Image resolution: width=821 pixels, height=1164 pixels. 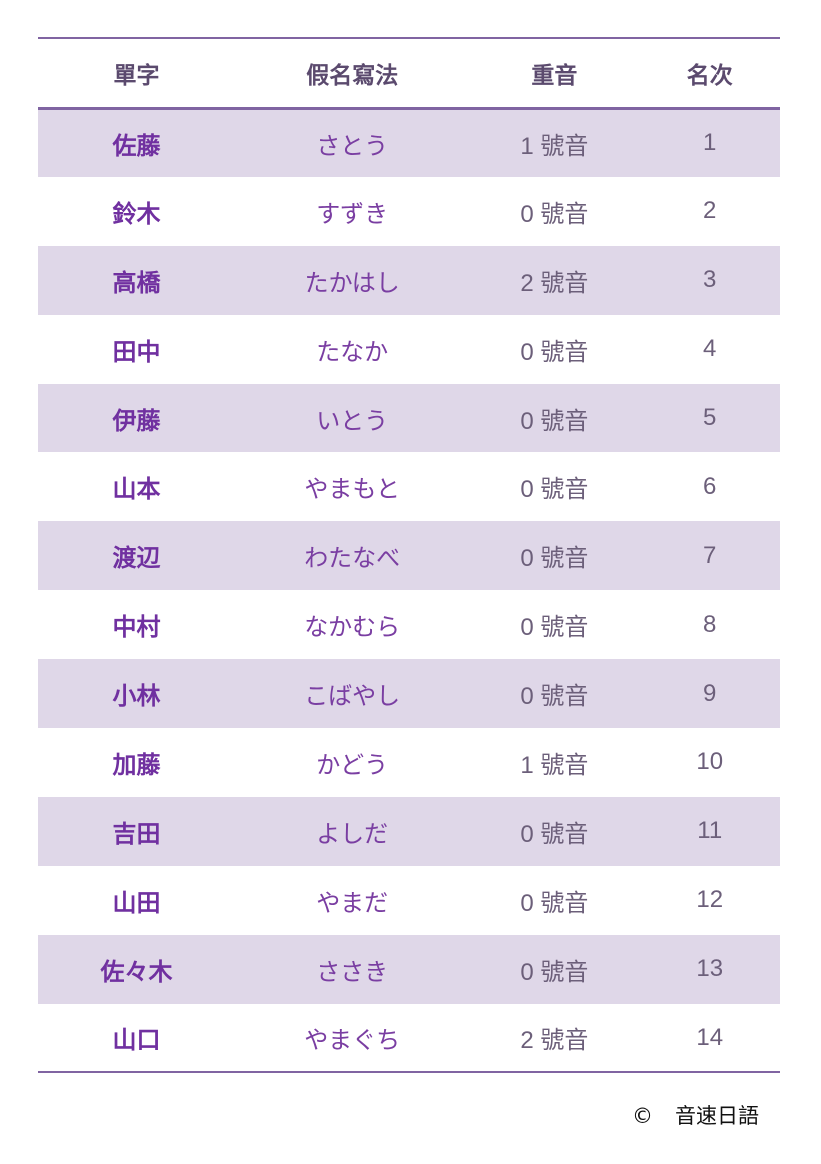 I want to click on kana-cell: たなか, so click(x=352, y=351).